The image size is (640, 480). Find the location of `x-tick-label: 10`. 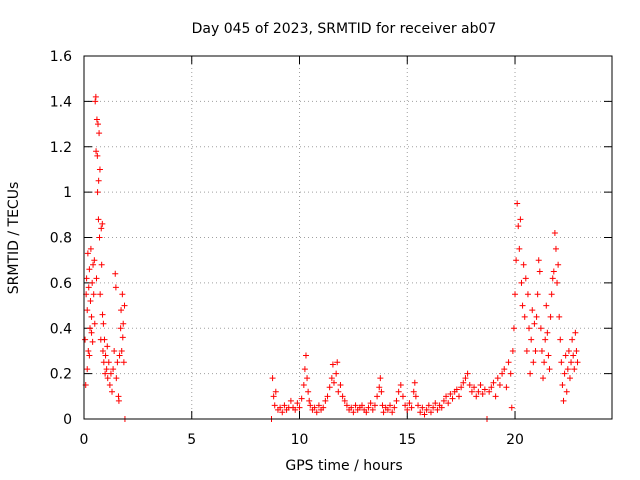

x-tick-label: 10 is located at coordinates (300, 440).